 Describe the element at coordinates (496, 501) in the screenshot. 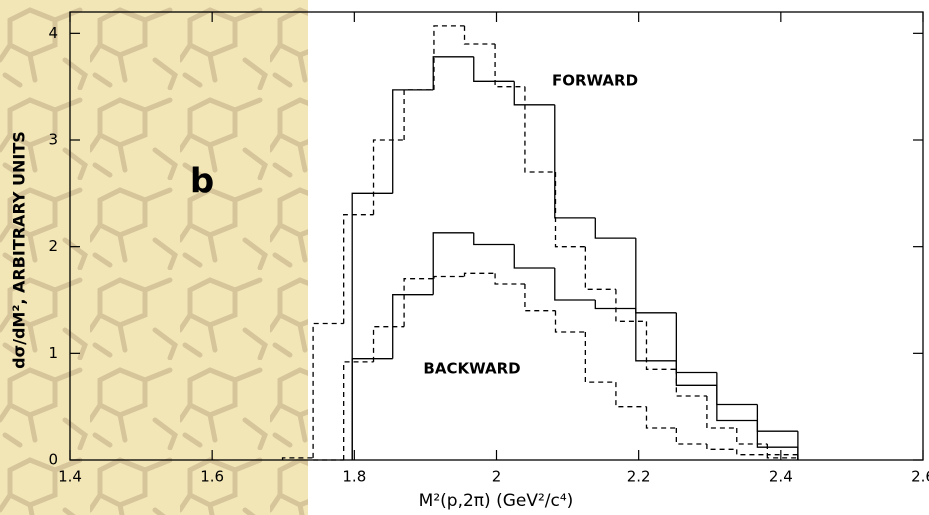

I see `x-axis-label: M²(p,2π) (GeV²/c⁴)` at that location.